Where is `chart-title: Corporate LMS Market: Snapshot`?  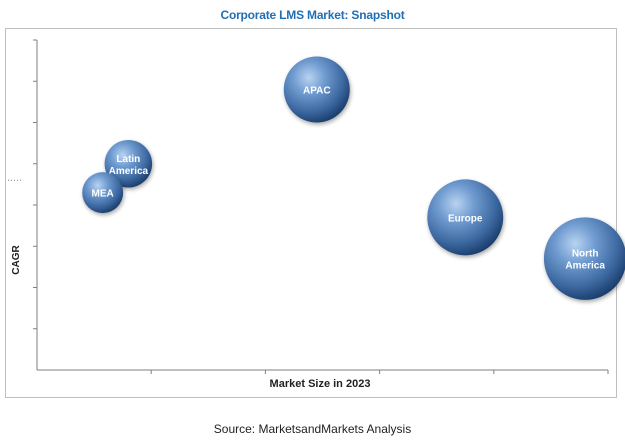
chart-title: Corporate LMS Market: Snapshot is located at coordinates (312, 15).